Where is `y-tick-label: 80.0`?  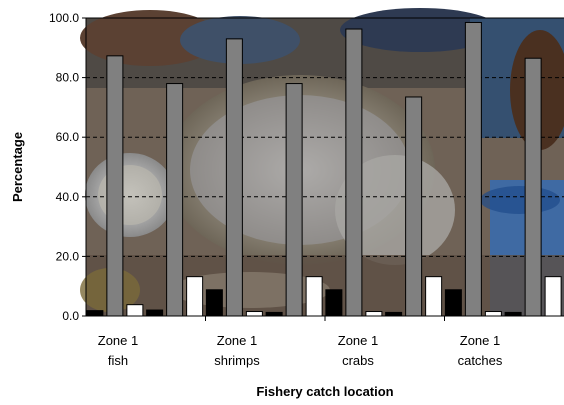
y-tick-label: 80.0 is located at coordinates (68, 78).